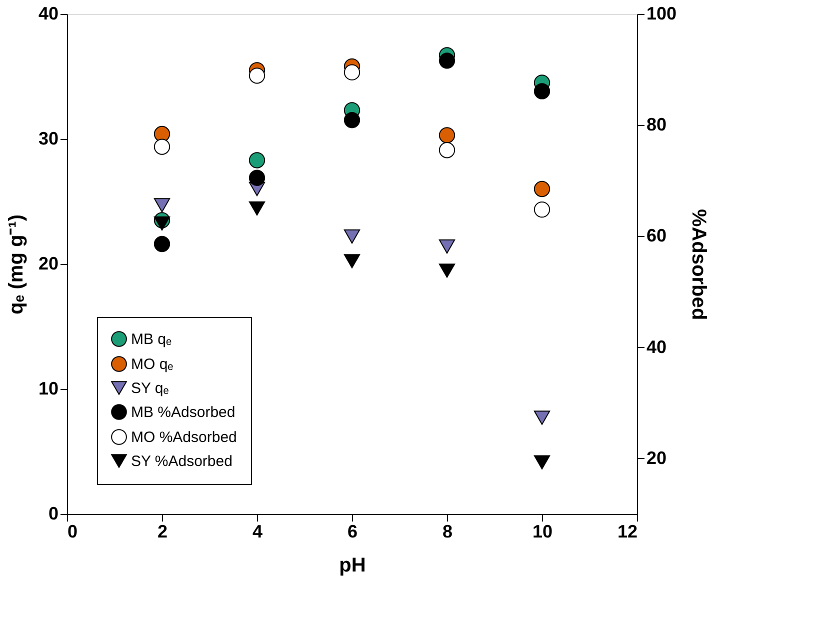  Describe the element at coordinates (152, 364) in the screenshot. I see `legend-label: MO qₑ` at that location.